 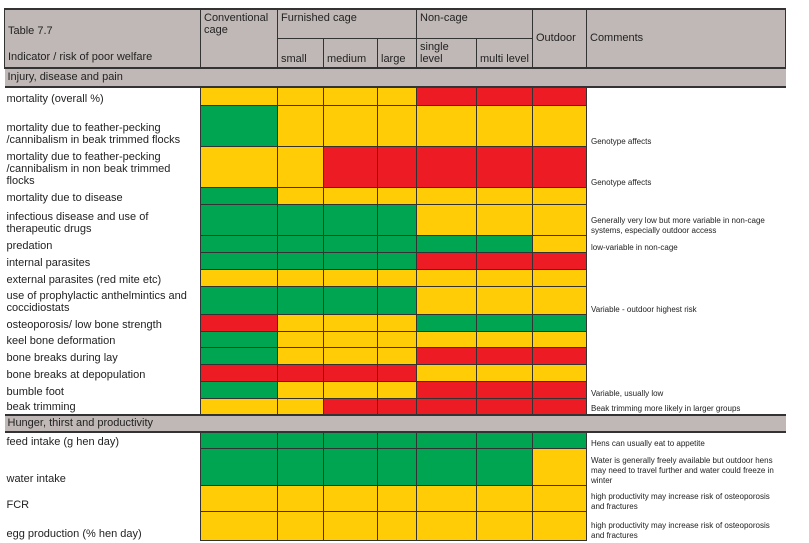 What do you see at coordinates (350, 52) in the screenshot?
I see `header-medium: medium` at bounding box center [350, 52].